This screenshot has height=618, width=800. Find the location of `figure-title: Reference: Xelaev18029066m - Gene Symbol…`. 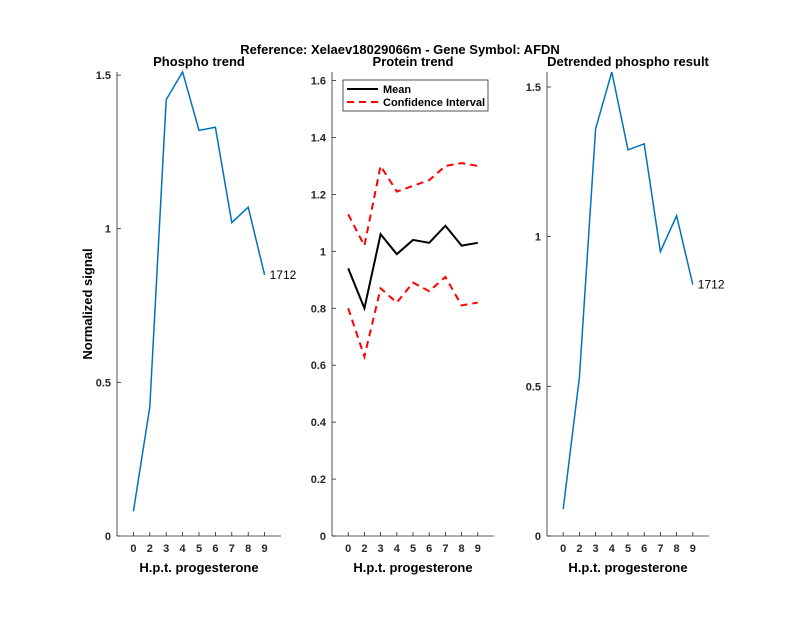

figure-title: Reference: Xelaev18029066m - Gene Symbol… is located at coordinates (400, 49).